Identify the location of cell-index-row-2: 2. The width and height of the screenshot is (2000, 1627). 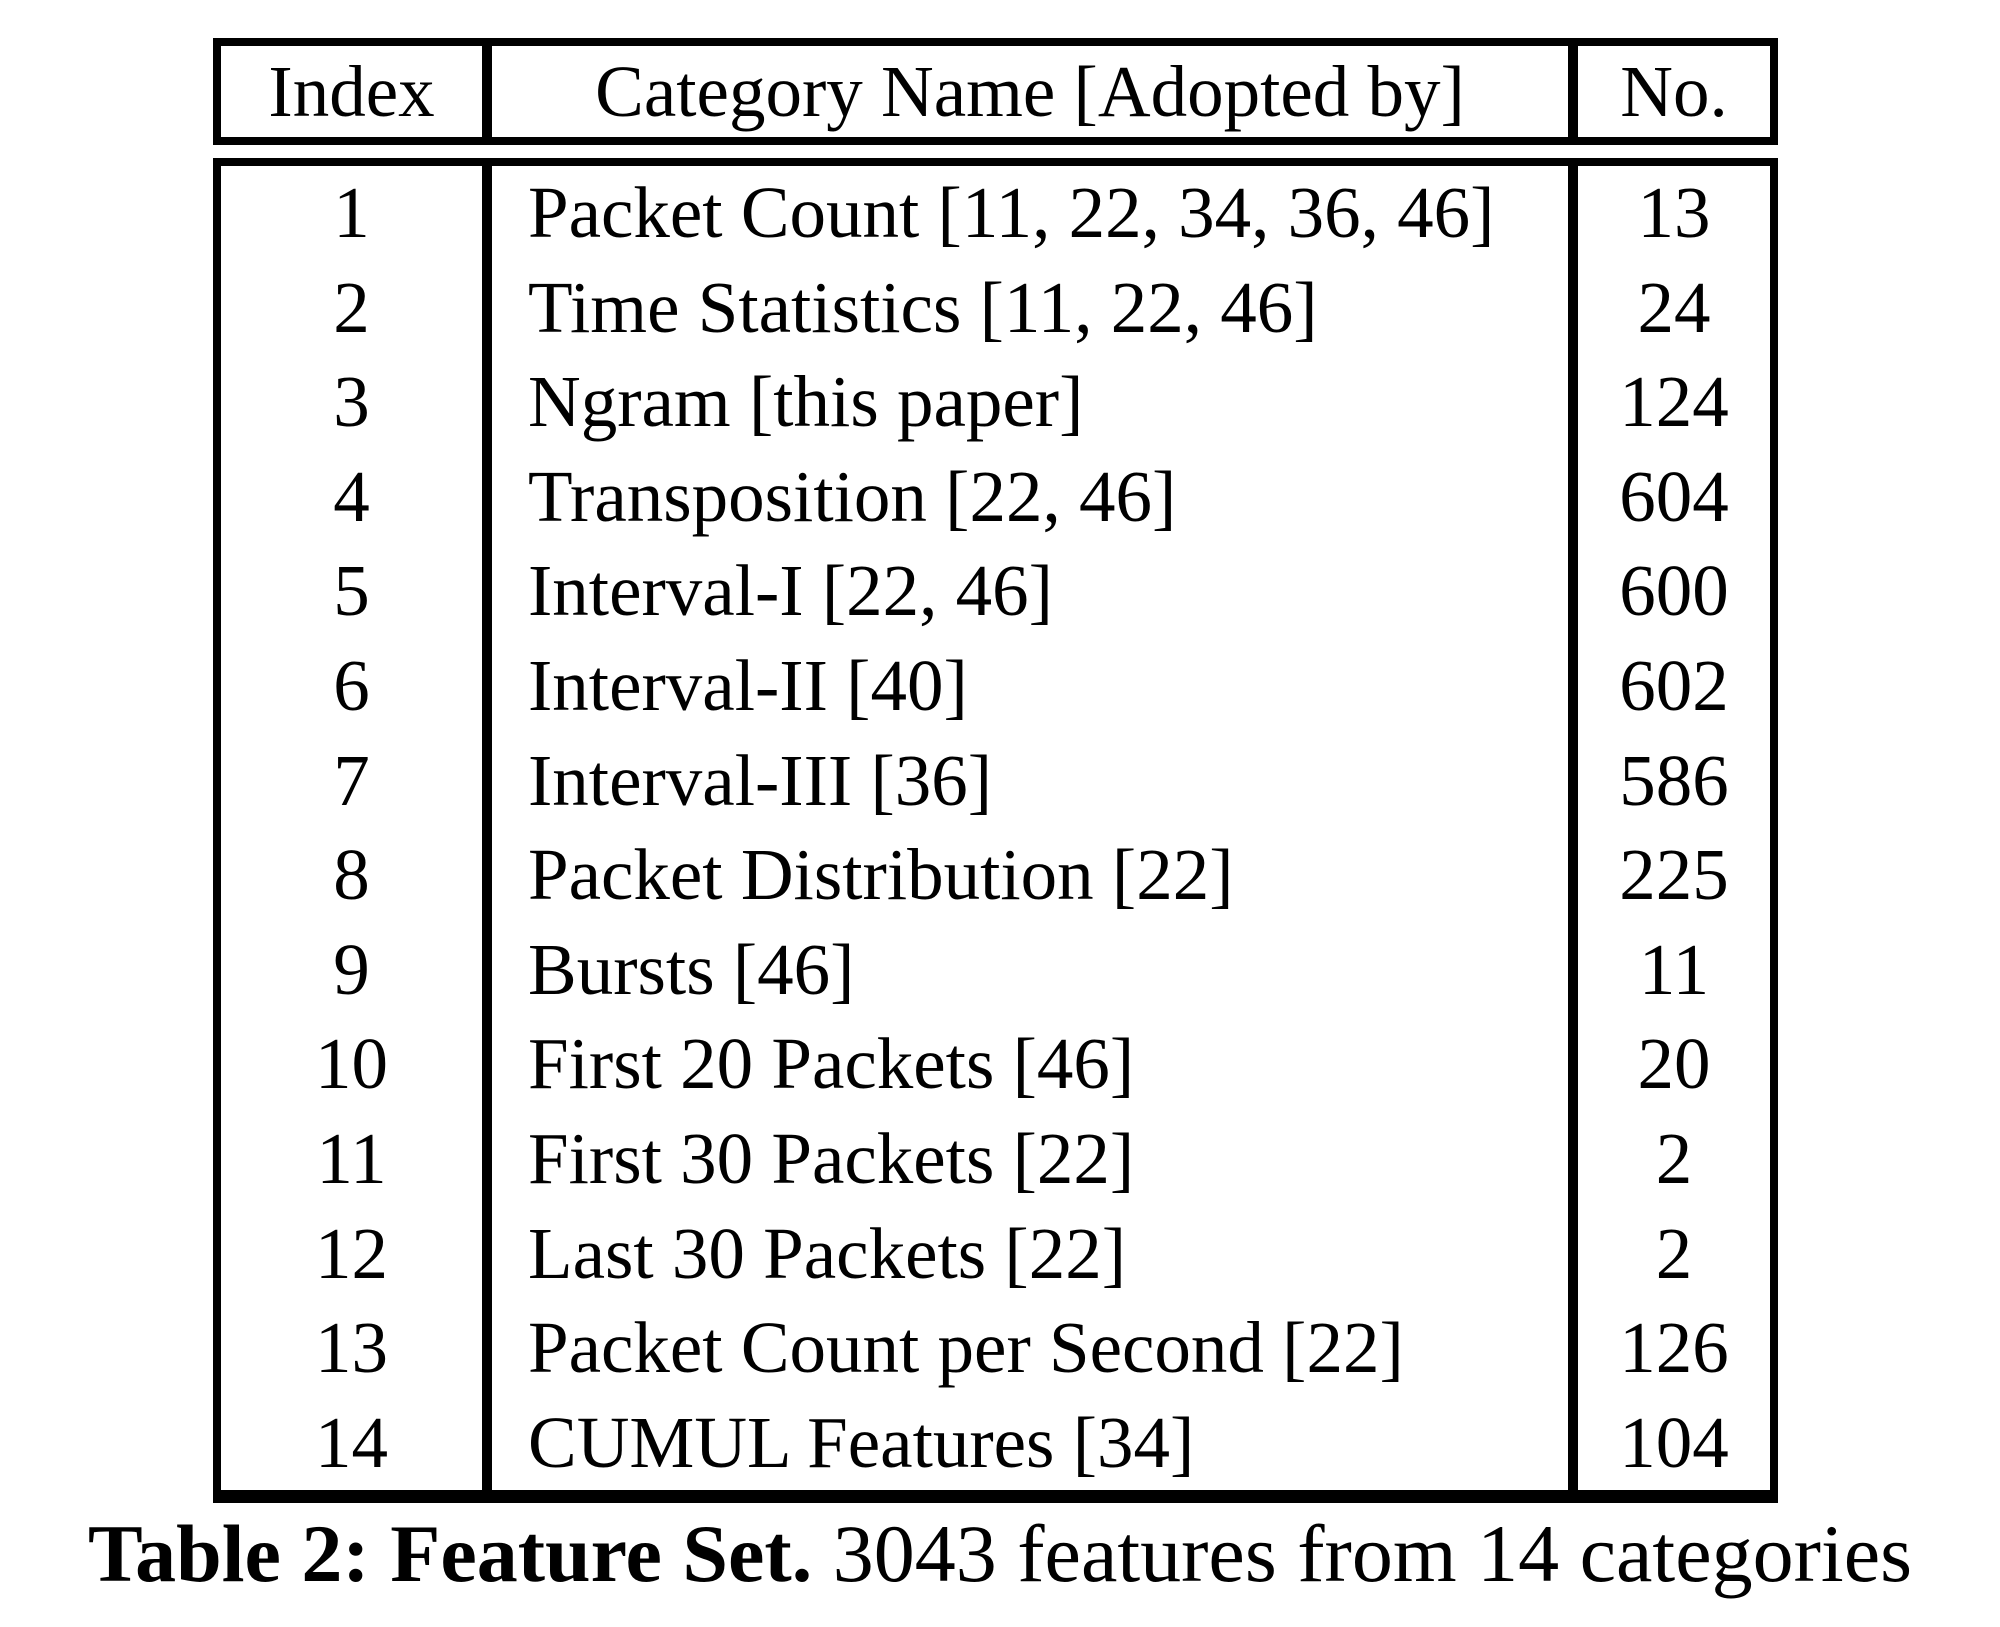
(351, 307).